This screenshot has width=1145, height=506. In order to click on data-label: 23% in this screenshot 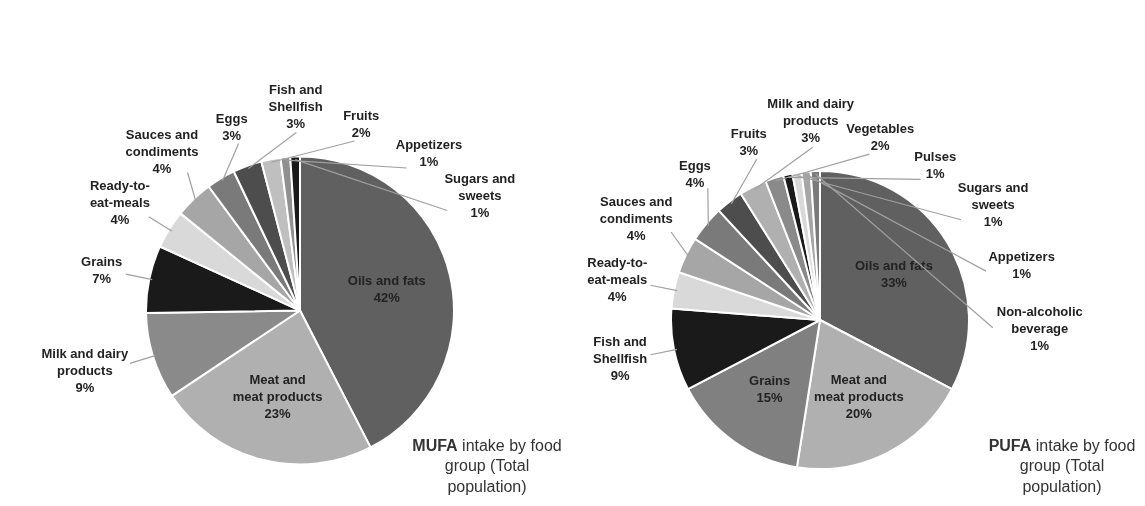, I will do `click(278, 413)`.